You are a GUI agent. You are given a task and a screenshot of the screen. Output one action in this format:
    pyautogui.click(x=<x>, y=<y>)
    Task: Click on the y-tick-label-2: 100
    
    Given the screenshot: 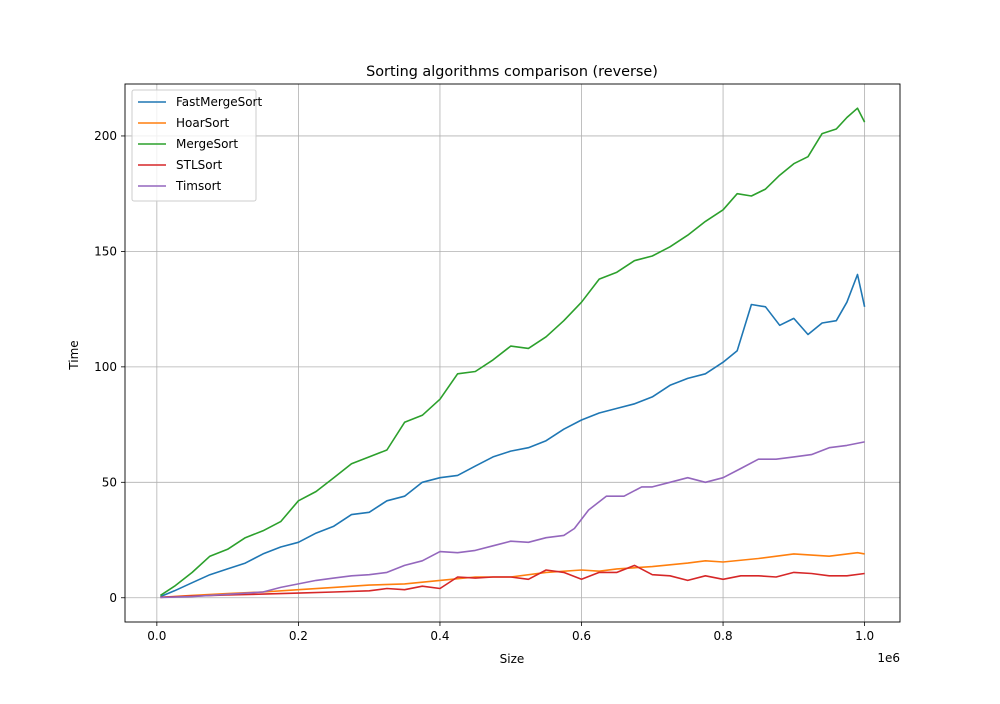 What is the action you would take?
    pyautogui.click(x=105, y=367)
    